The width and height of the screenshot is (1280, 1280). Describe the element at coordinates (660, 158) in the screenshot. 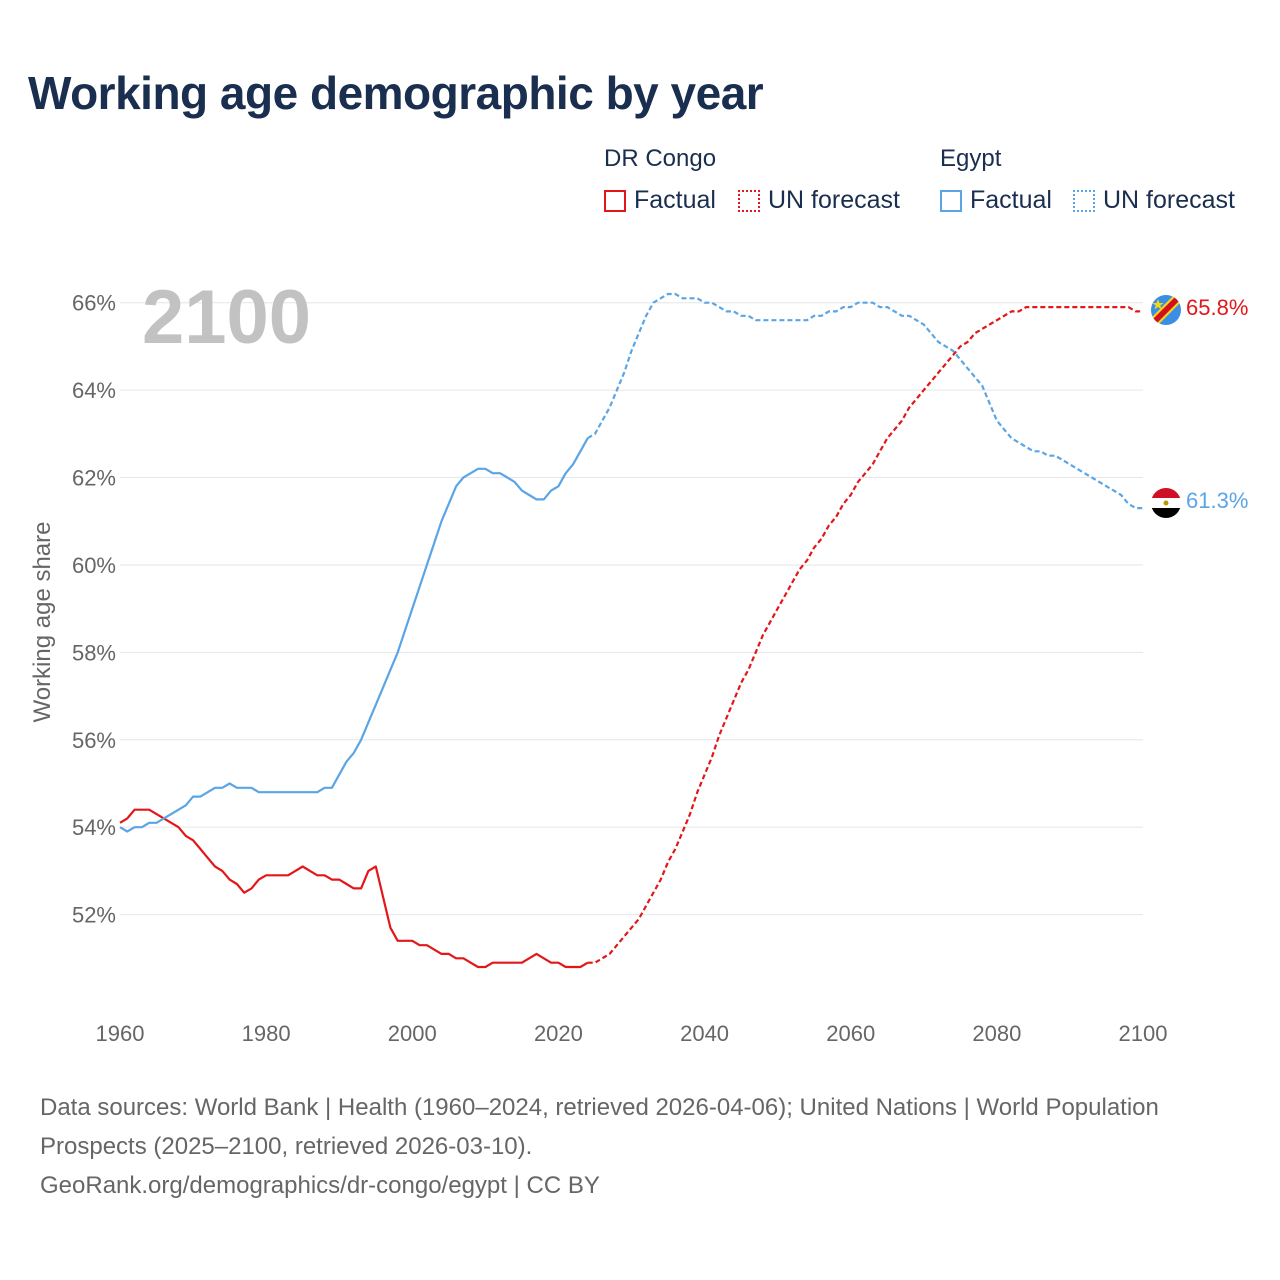

I see `legend-group-dr-congo: DR Congo` at that location.